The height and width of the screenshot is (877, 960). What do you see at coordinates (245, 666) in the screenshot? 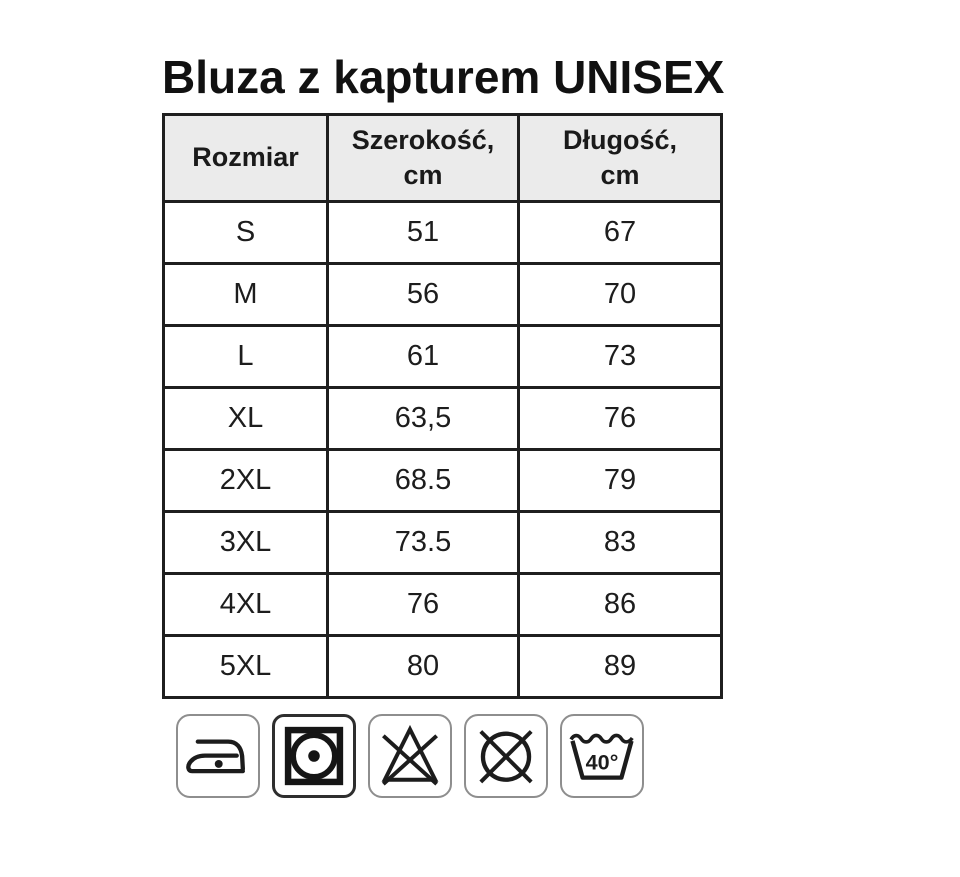
I see `size-cell: 5XL` at bounding box center [245, 666].